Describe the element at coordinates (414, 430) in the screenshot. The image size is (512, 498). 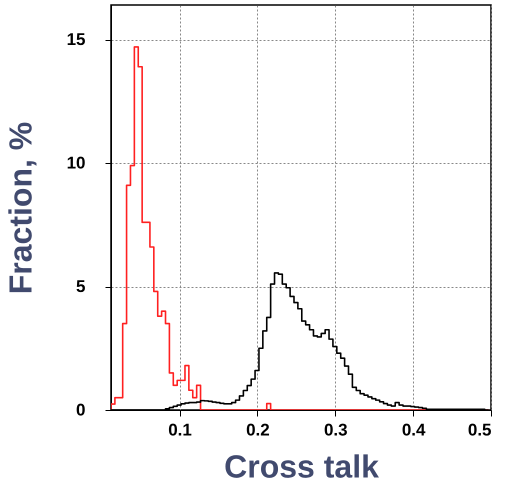
I see `x-tick-label: 0.4` at that location.